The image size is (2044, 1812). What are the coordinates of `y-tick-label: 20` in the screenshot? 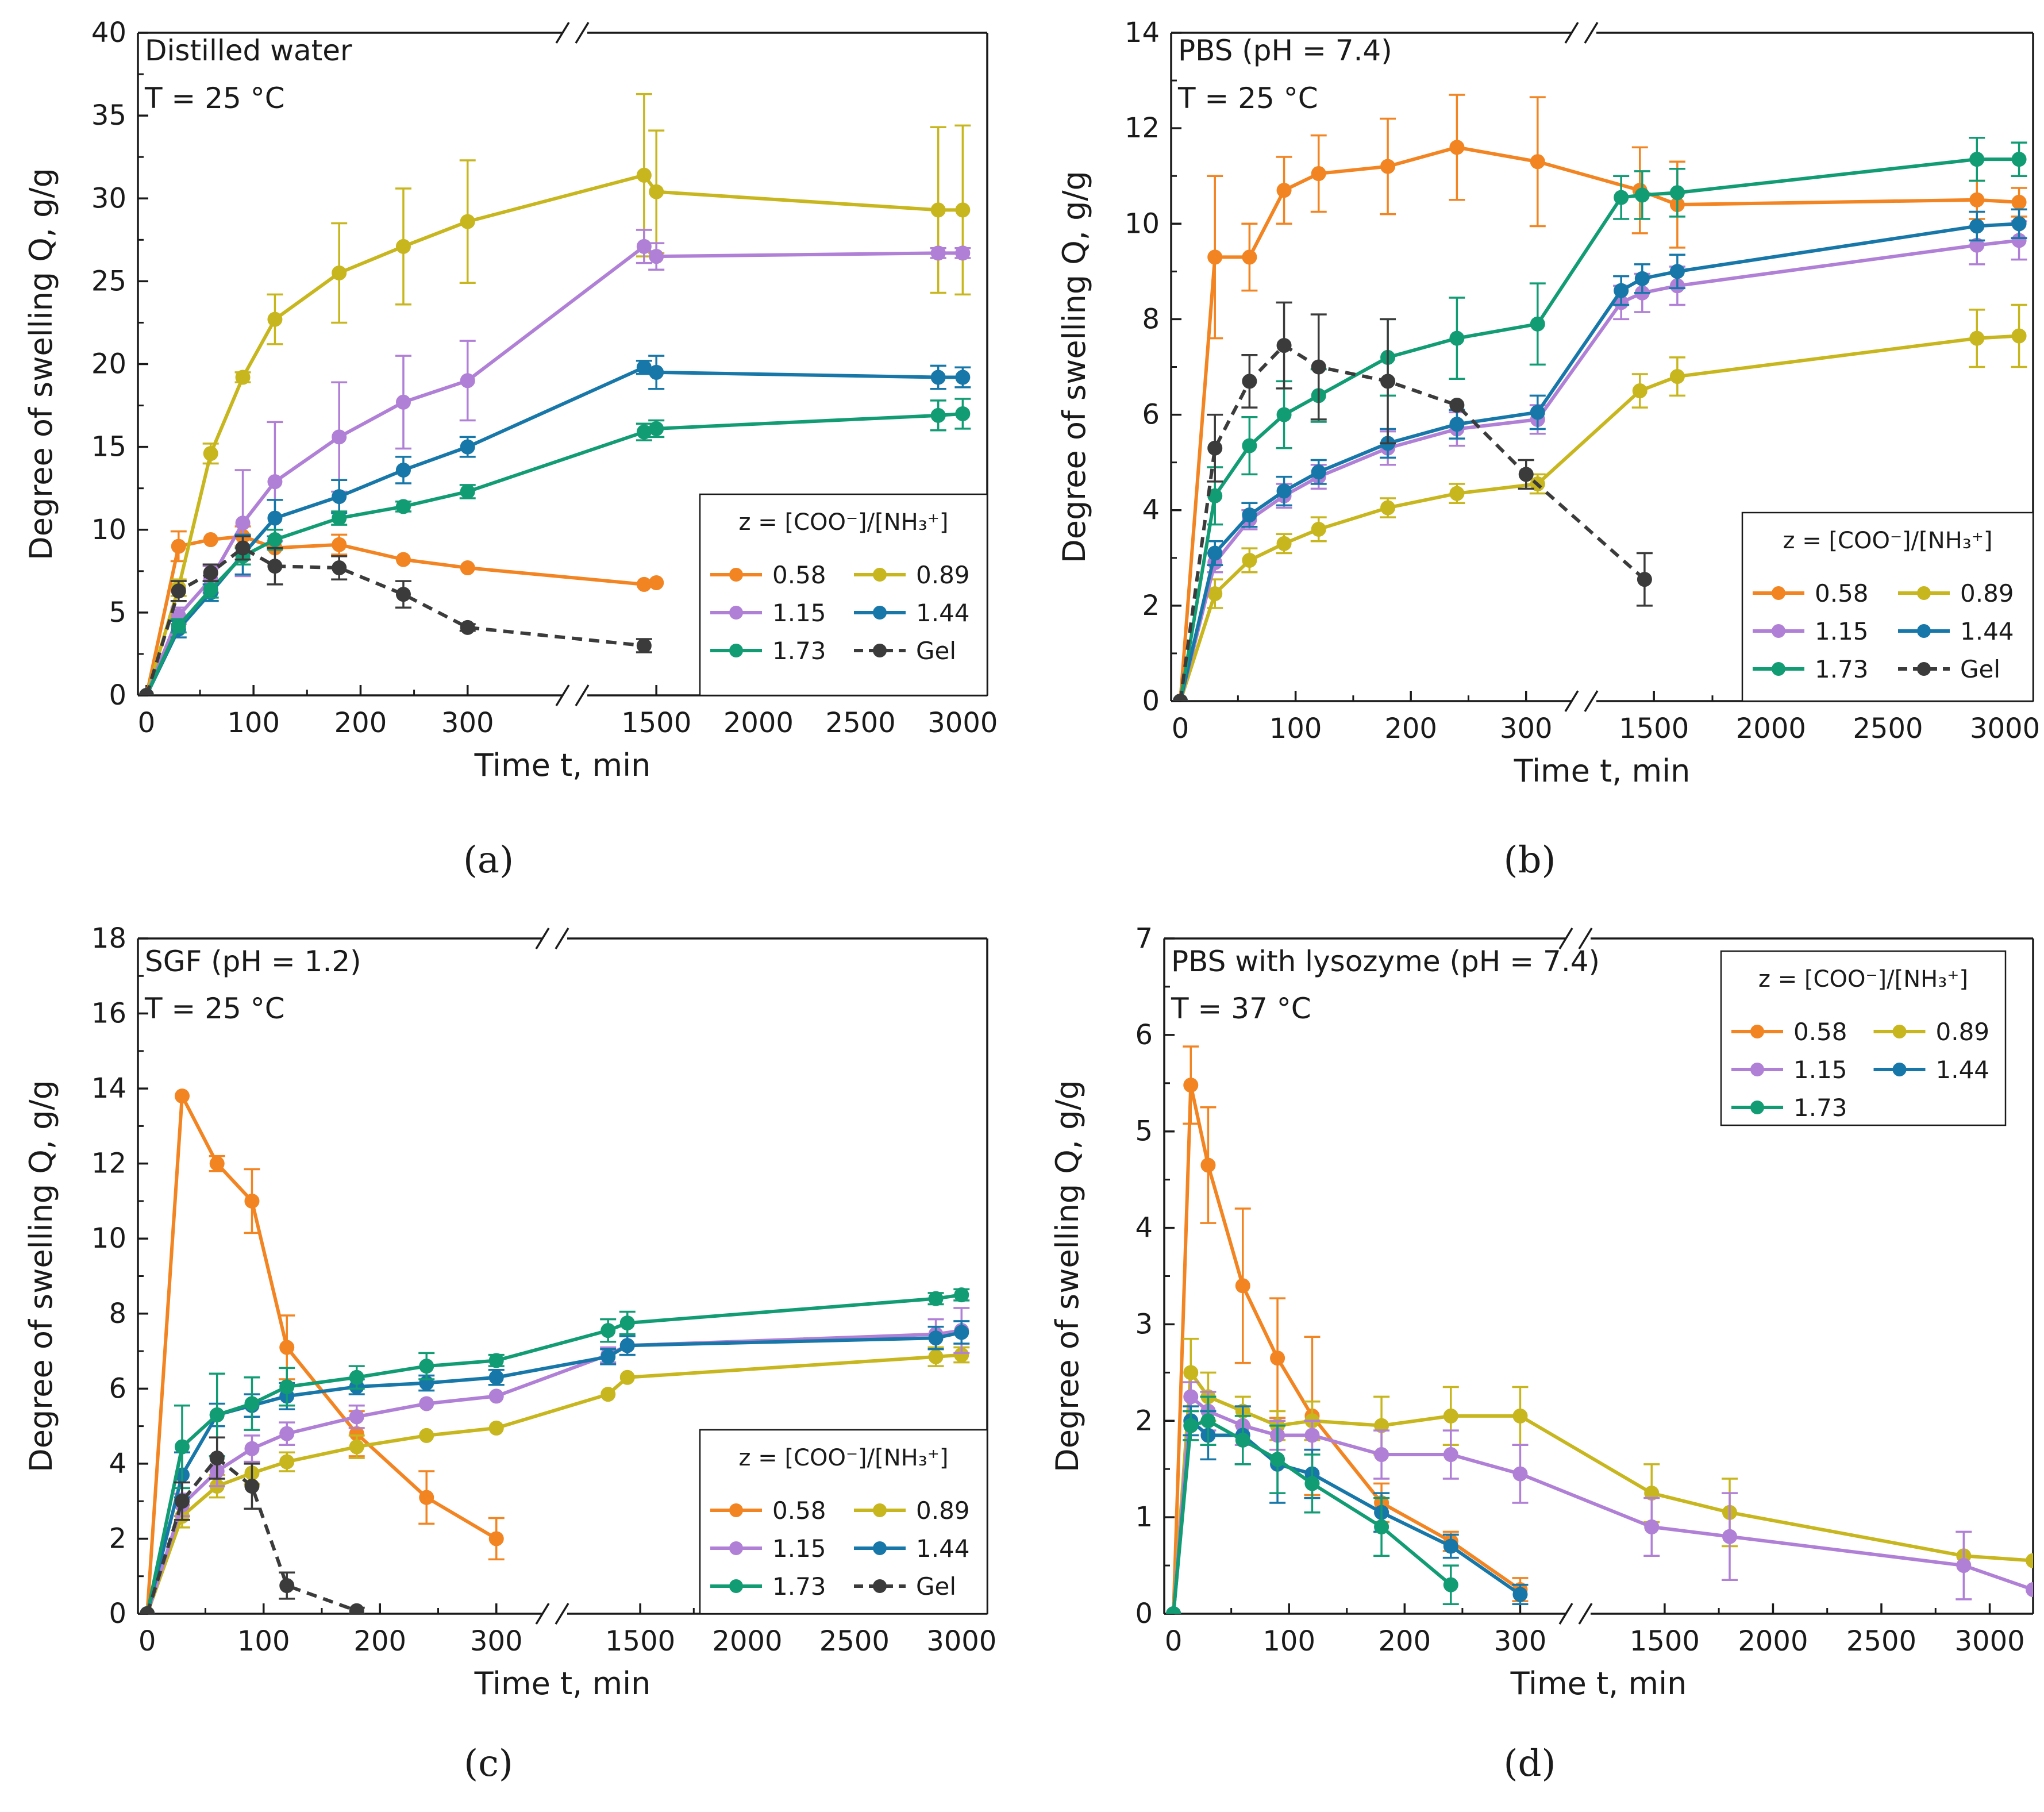 It's located at (109, 364).